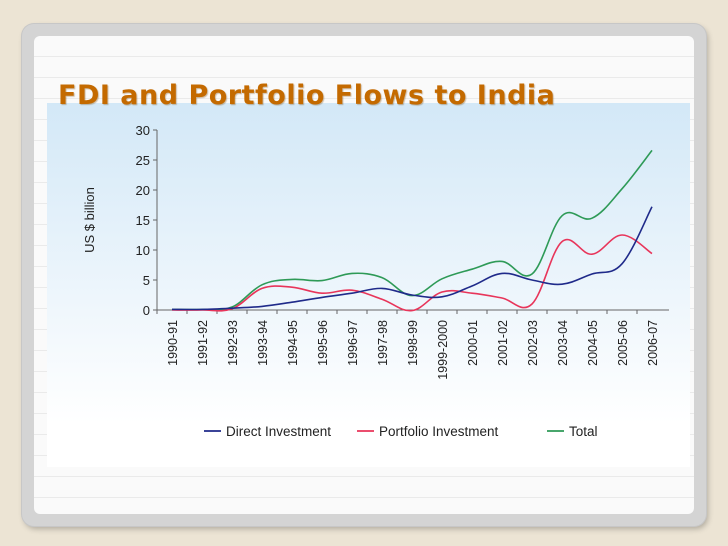  Describe the element at coordinates (439, 431) in the screenshot. I see `legend-label-portfolio-investment: Portfolio Investment` at that location.